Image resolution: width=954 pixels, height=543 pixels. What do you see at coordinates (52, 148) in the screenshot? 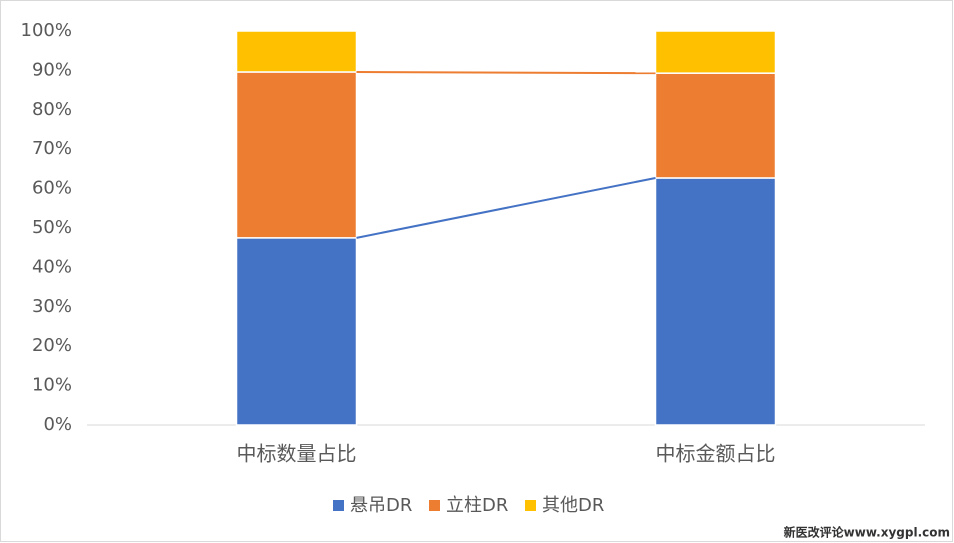
I see `y-tick-label: 70%` at bounding box center [52, 148].